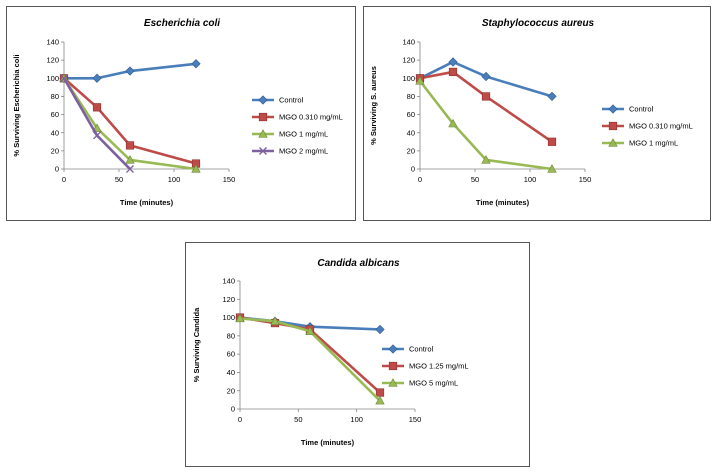 This screenshot has width=717, height=472. Describe the element at coordinates (439, 366) in the screenshot. I see `legend-label-2: MGO 1.25 mg/mL` at that location.